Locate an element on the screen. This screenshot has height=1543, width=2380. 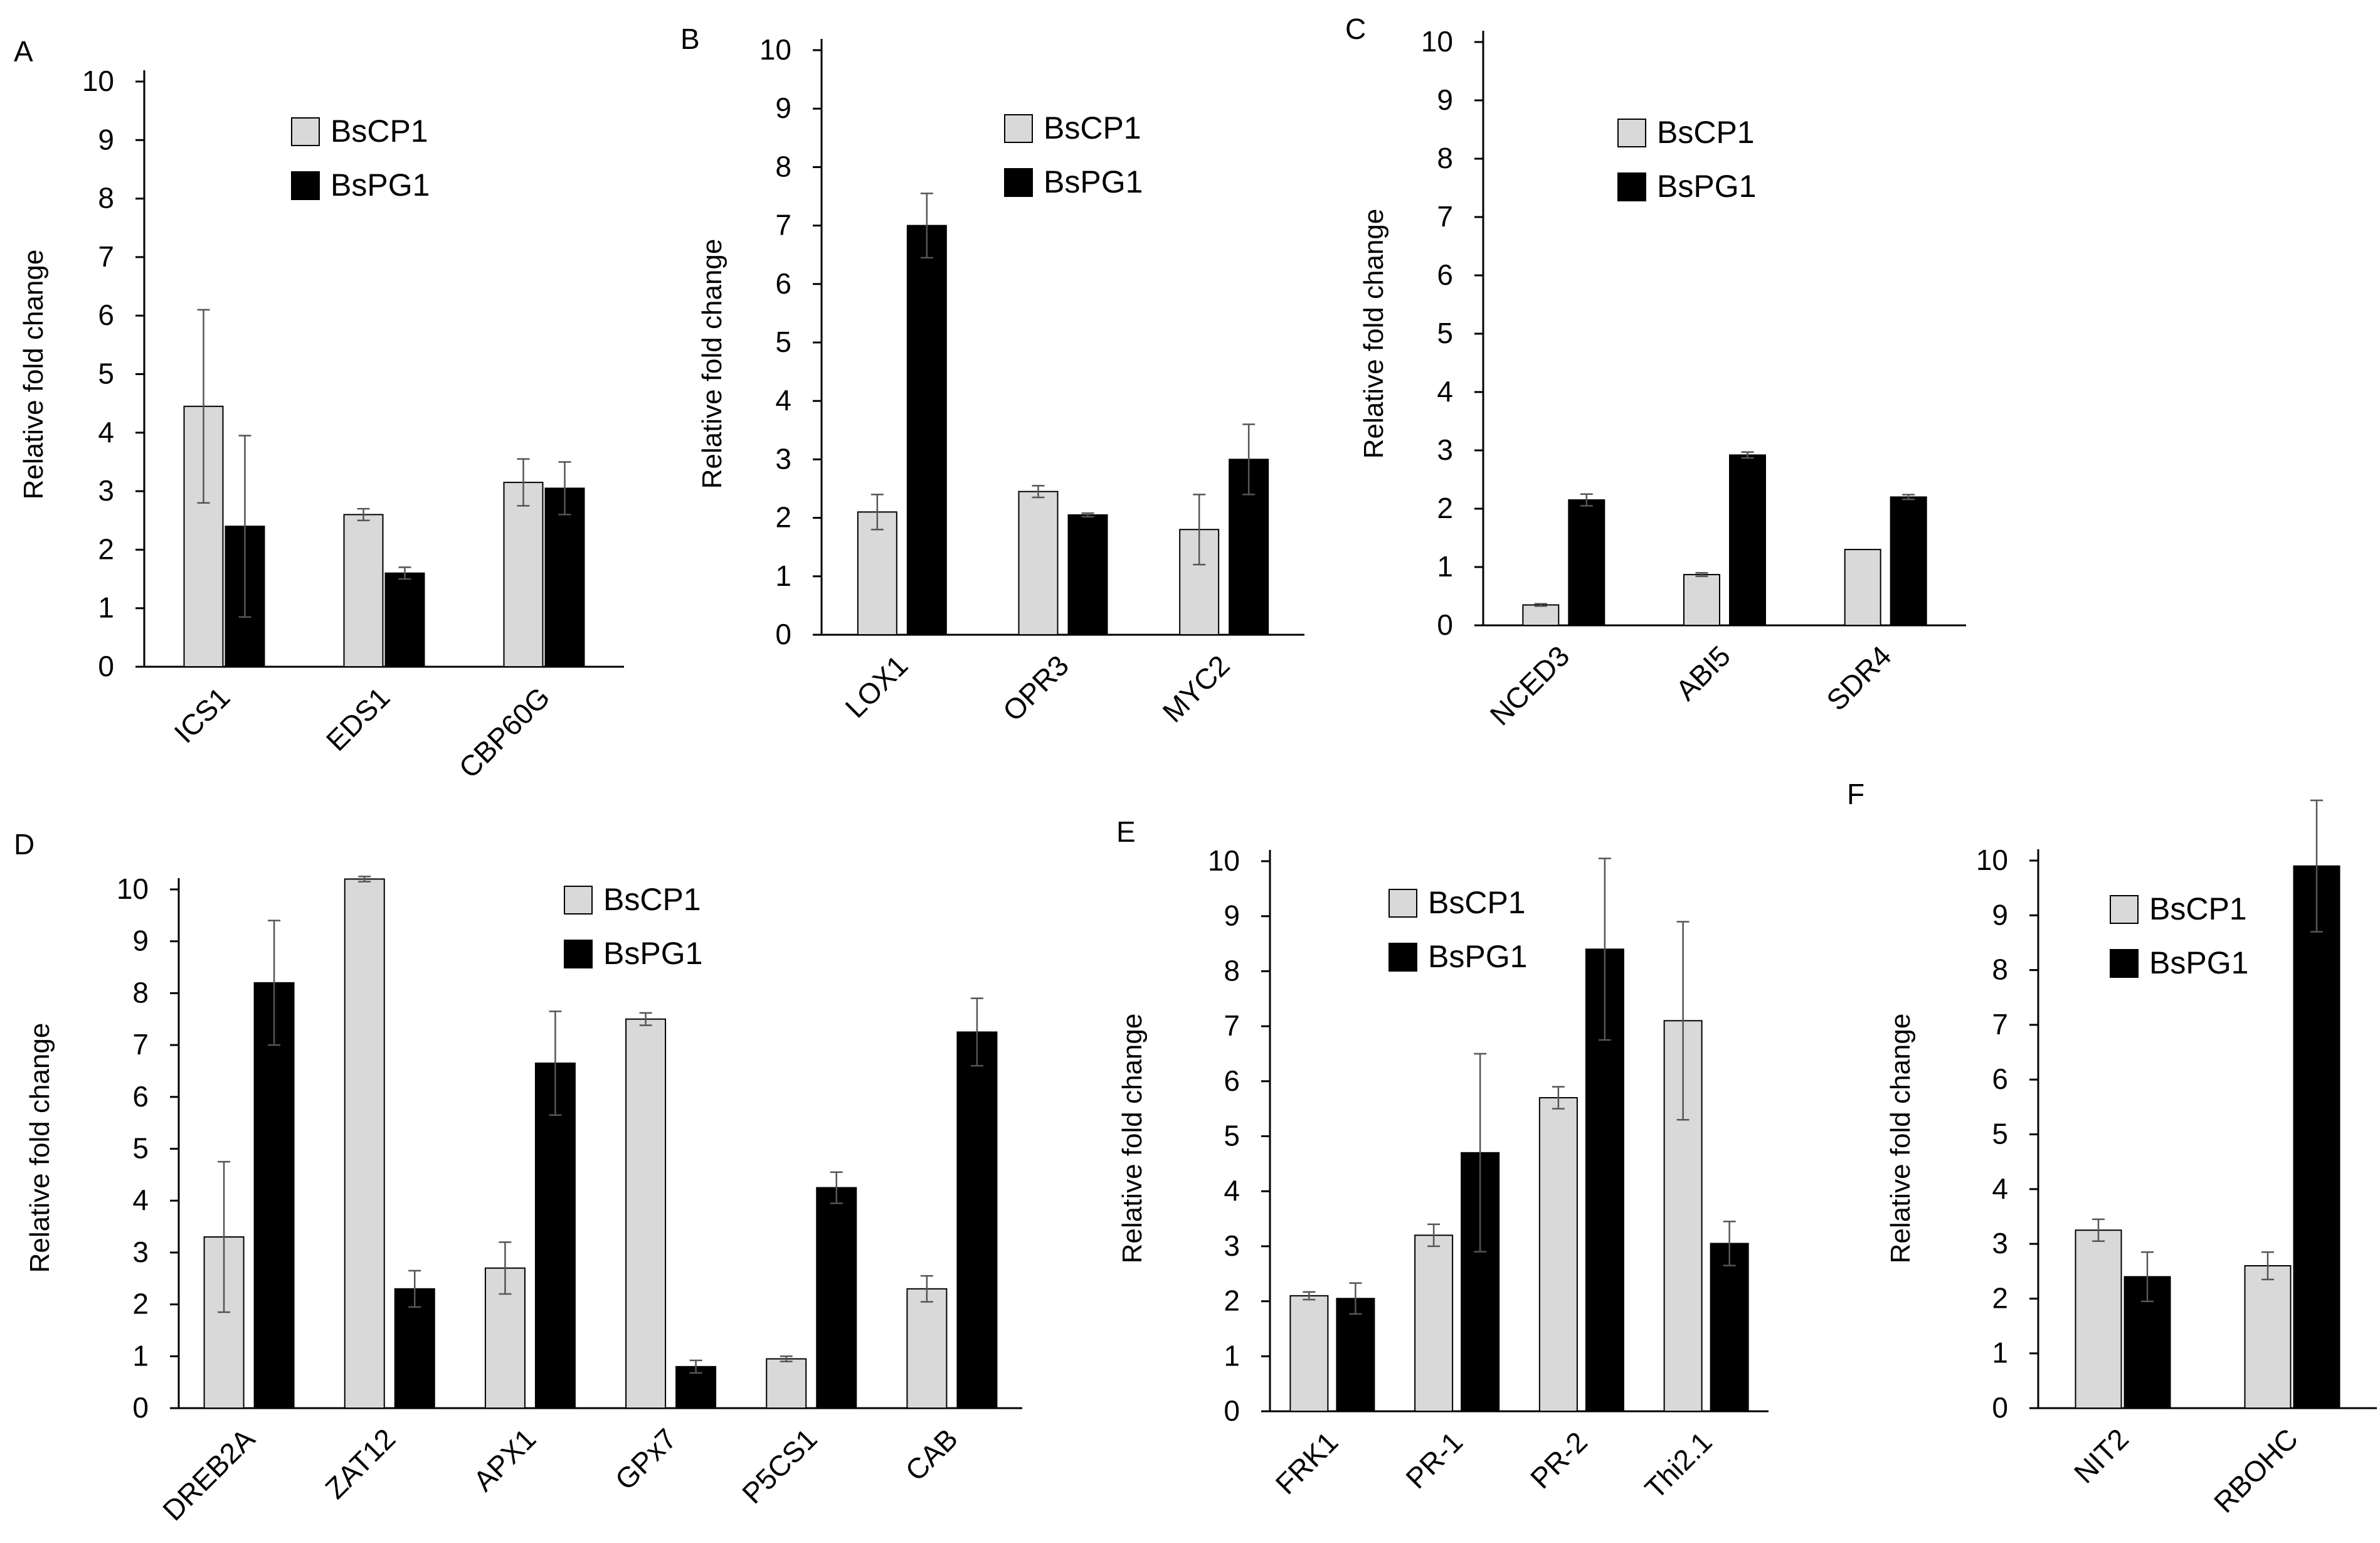
y-tick-label-e: 9 is located at coordinates (1232, 915).